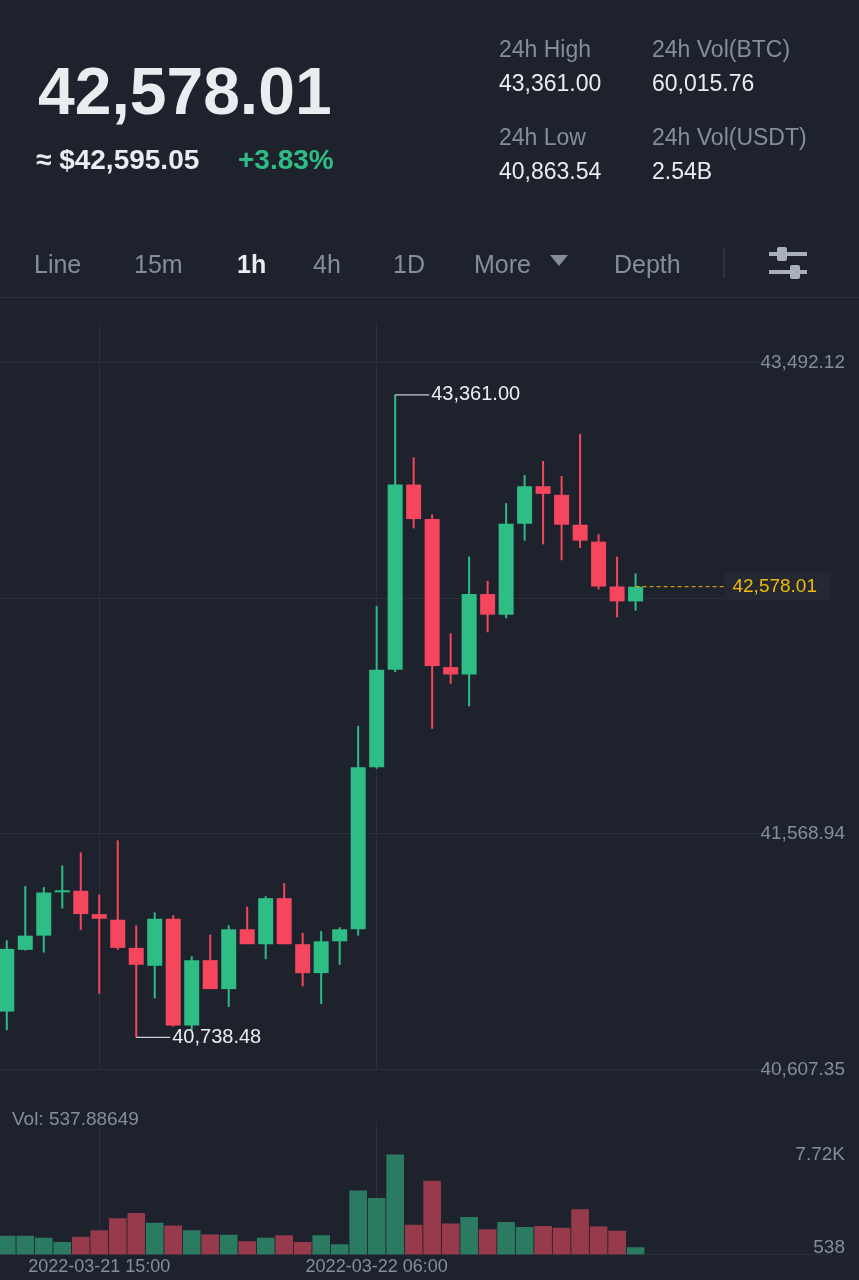 The height and width of the screenshot is (1280, 859). What do you see at coordinates (647, 264) in the screenshot?
I see `text: Depth` at bounding box center [647, 264].